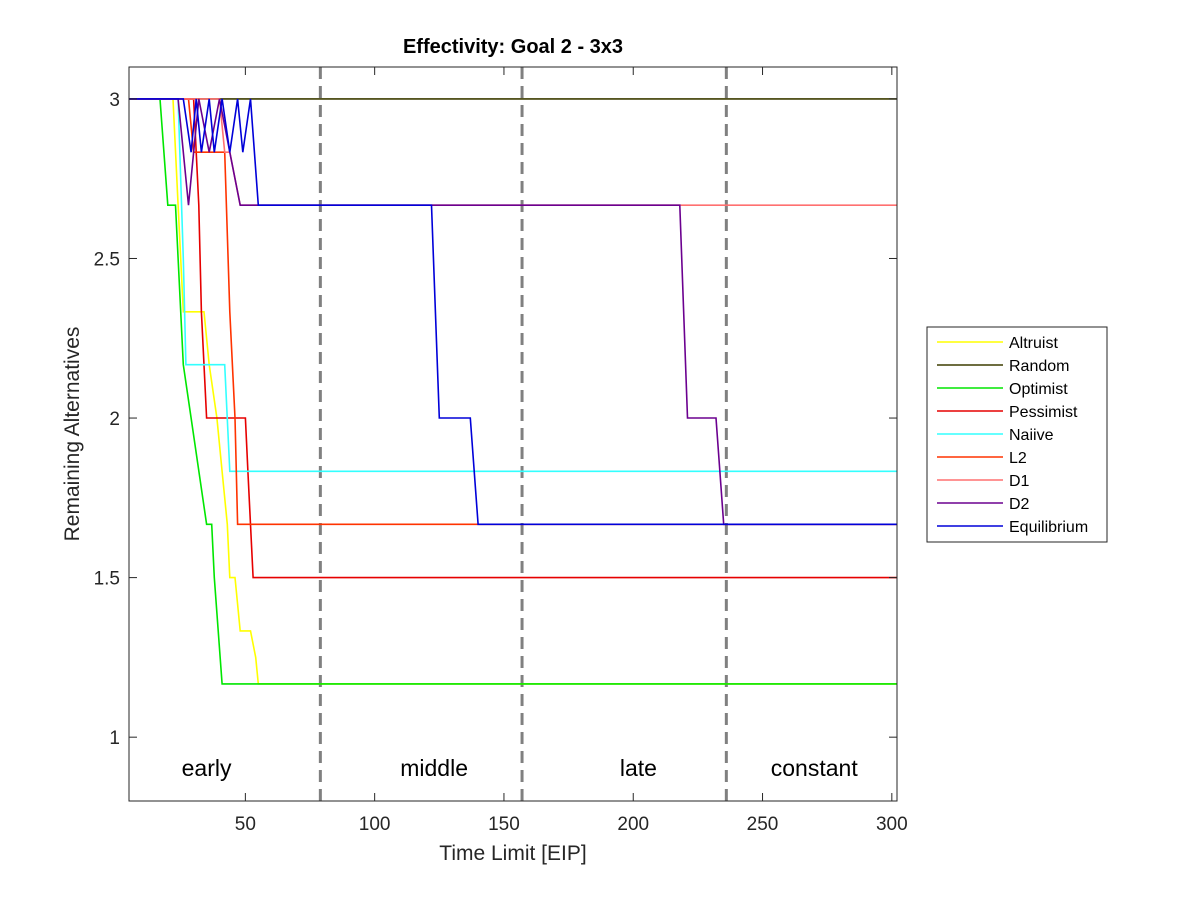 Image resolution: width=1200 pixels, height=900 pixels. I want to click on legend-entry: Altruist, so click(1033, 343).